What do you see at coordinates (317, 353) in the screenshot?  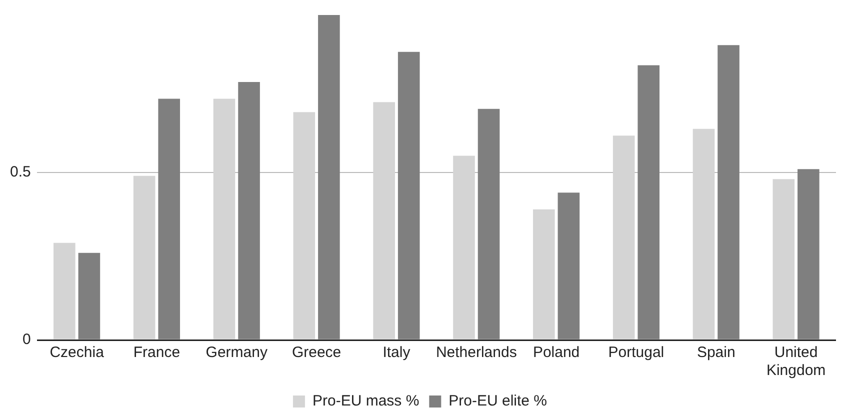 I see `x-tick-label: Greece` at bounding box center [317, 353].